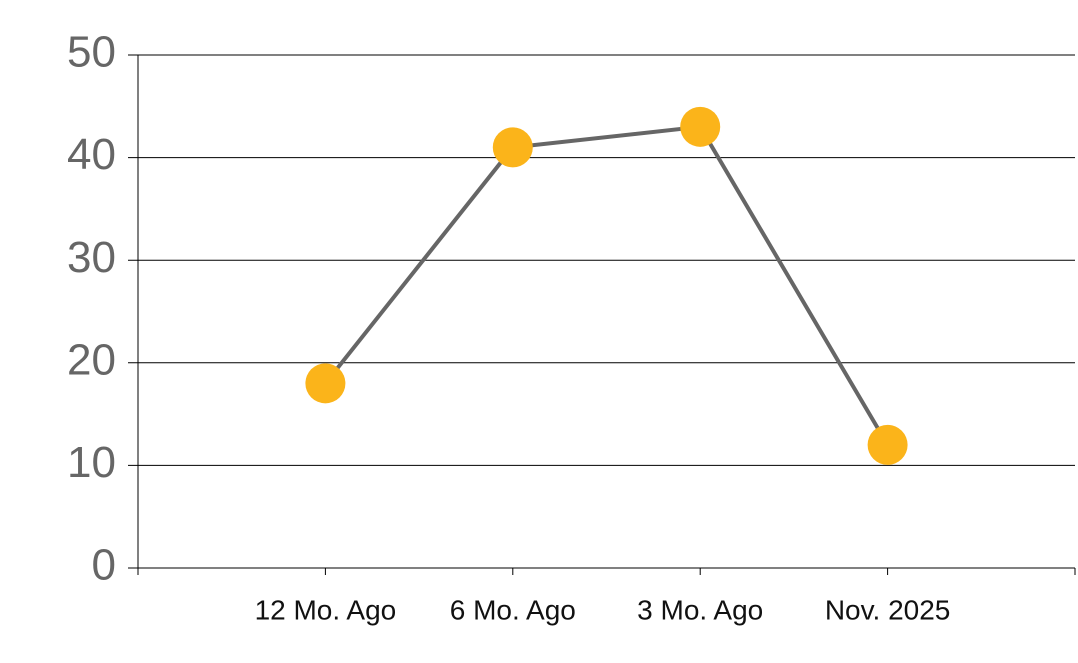  Describe the element at coordinates (700, 609) in the screenshot. I see `x-tick-label: 3 Mo. Ago` at that location.